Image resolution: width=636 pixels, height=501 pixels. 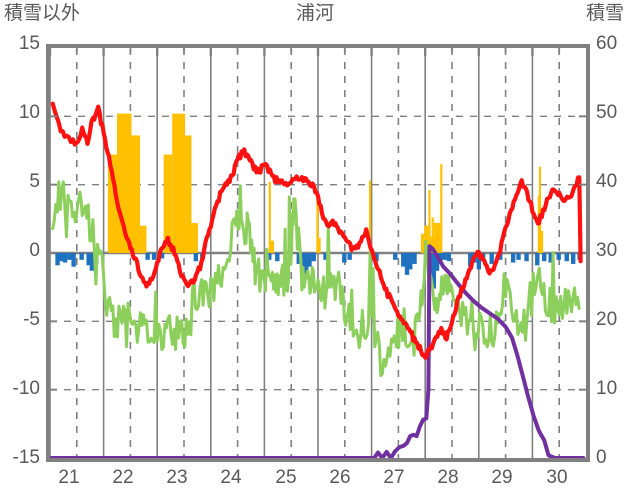 What do you see at coordinates (502, 477) in the screenshot?
I see `xtick-29: 29` at bounding box center [502, 477].